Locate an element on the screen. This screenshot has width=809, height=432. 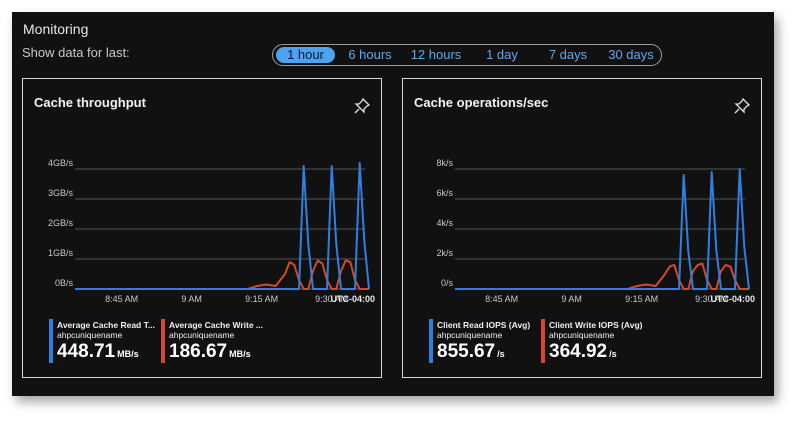
range-6-hours: 6 hours is located at coordinates (370, 54).